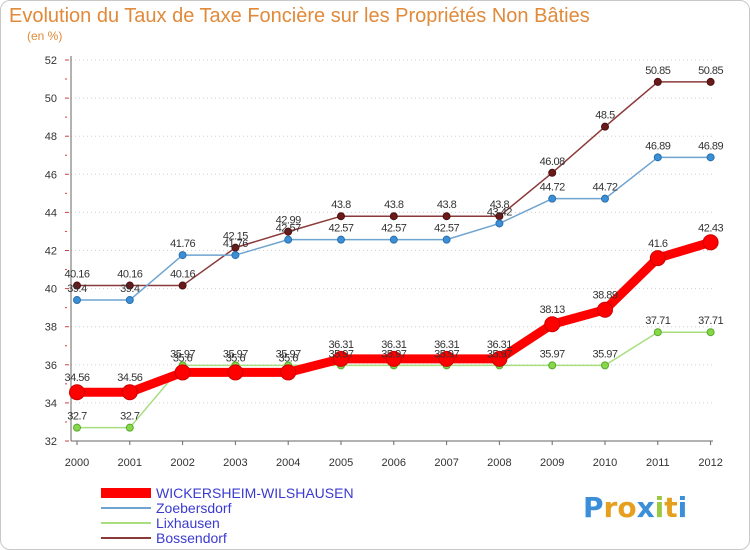  What do you see at coordinates (188, 522) in the screenshot?
I see `legend-label: Lixhausen` at bounding box center [188, 522].